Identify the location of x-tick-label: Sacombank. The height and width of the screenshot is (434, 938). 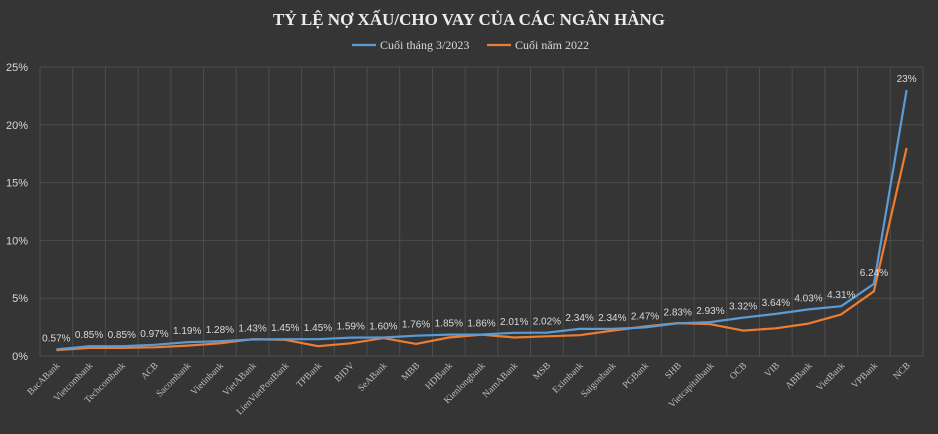
(174, 380).